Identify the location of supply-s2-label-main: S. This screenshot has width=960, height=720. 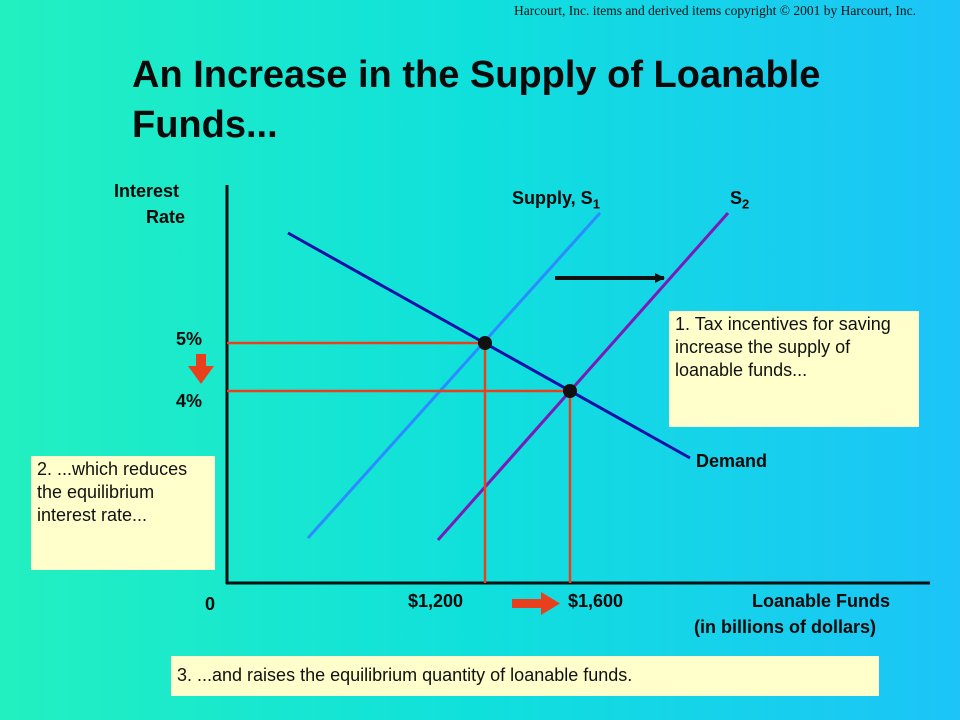
(736, 198).